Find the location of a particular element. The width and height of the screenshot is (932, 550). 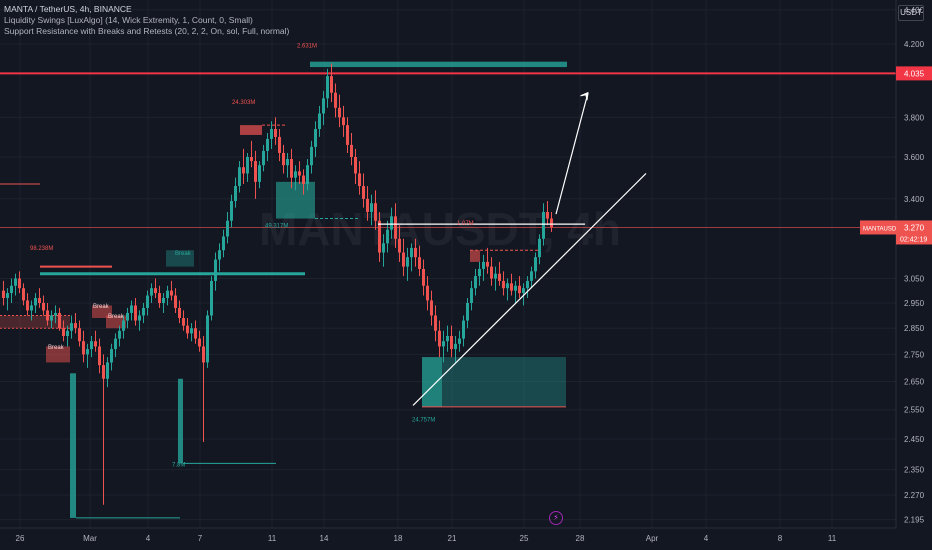

y-tick-label: 3.800 is located at coordinates (914, 117).